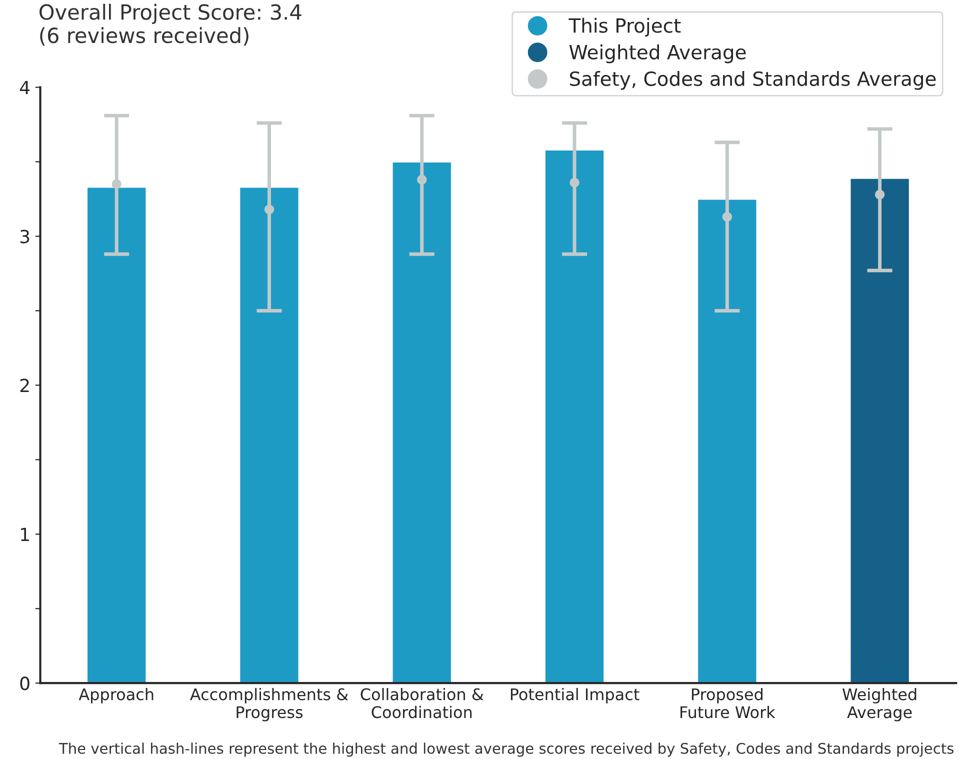  Describe the element at coordinates (506, 749) in the screenshot. I see `text: The vertical hash-lines represent the highest and lowest average scores received by Safety, Codes and Standards projects` at that location.